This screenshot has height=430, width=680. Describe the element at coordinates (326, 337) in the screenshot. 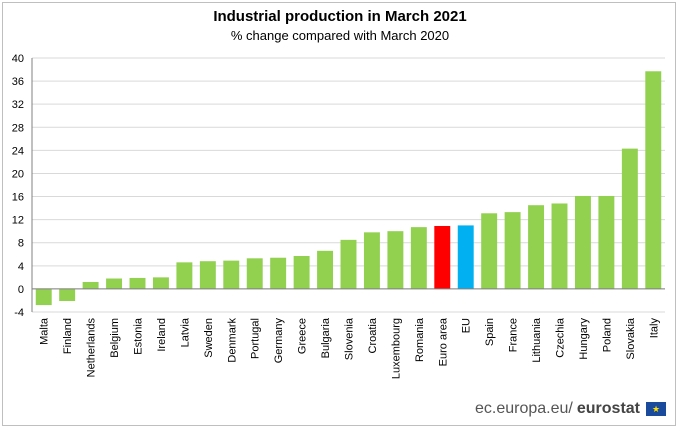

I see `x-tick-label: Bulgaria` at that location.